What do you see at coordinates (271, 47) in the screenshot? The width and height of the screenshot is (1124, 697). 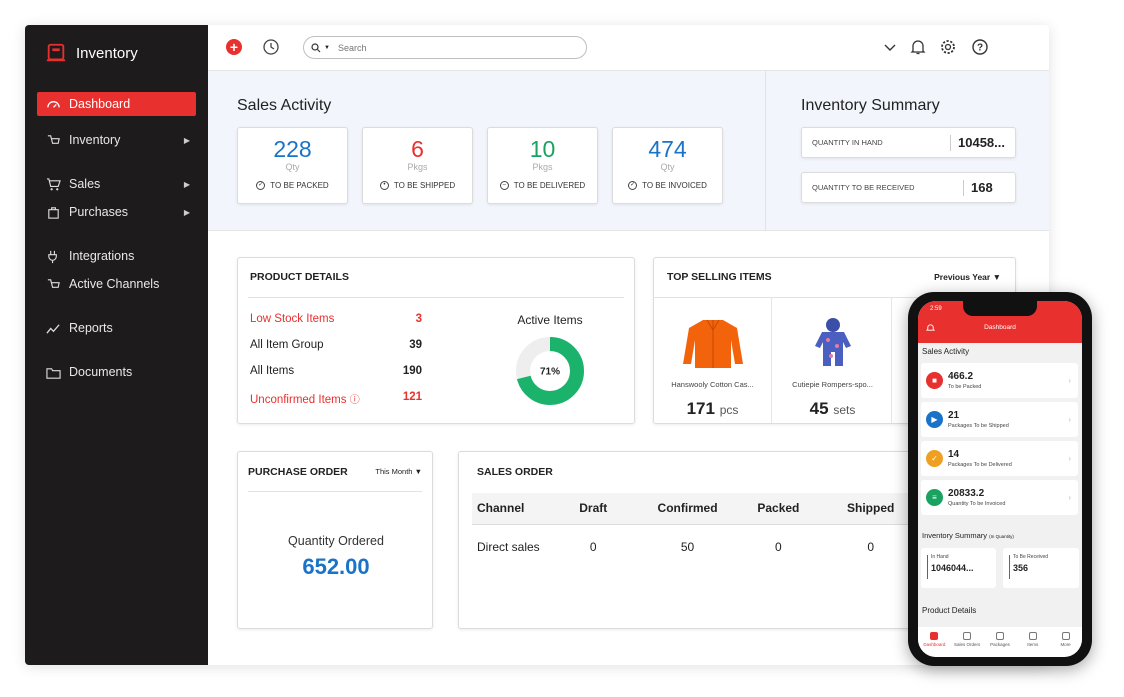 I see `history-icon` at bounding box center [271, 47].